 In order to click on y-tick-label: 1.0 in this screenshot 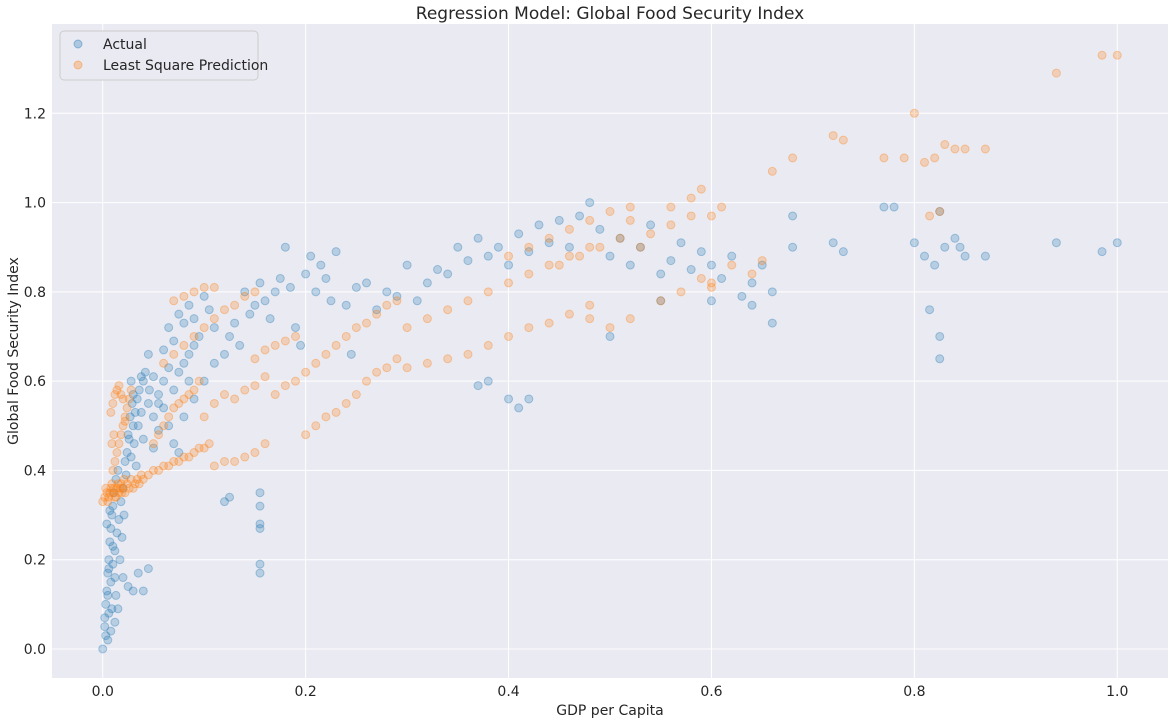, I will do `click(35, 204)`.